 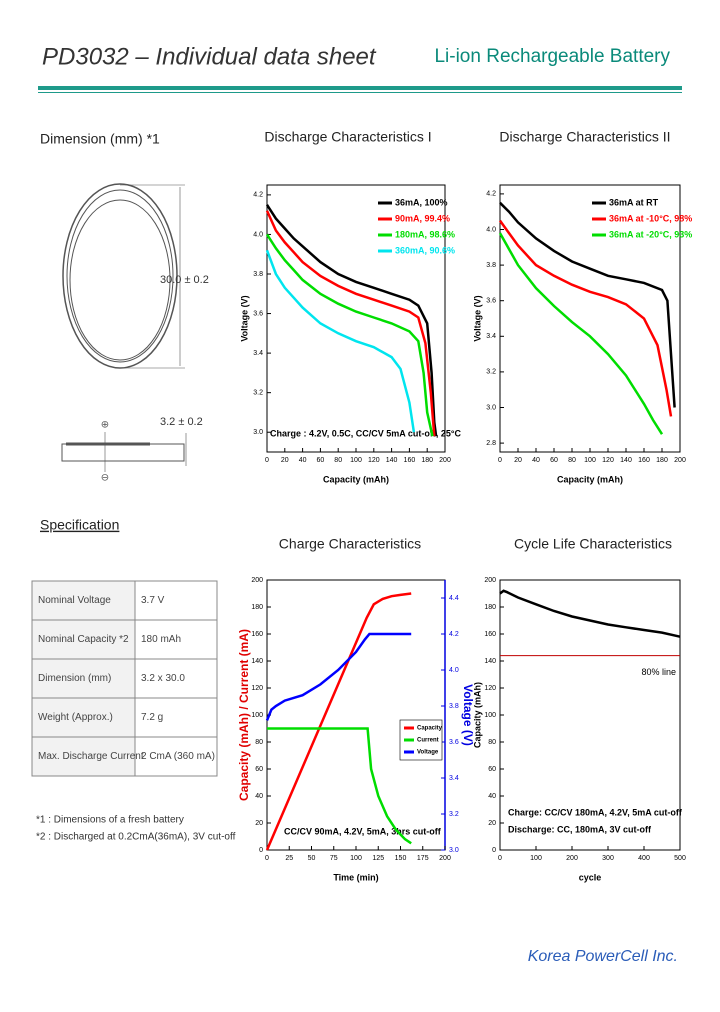 I want to click on y-tick-label: 140, so click(x=490, y=661).